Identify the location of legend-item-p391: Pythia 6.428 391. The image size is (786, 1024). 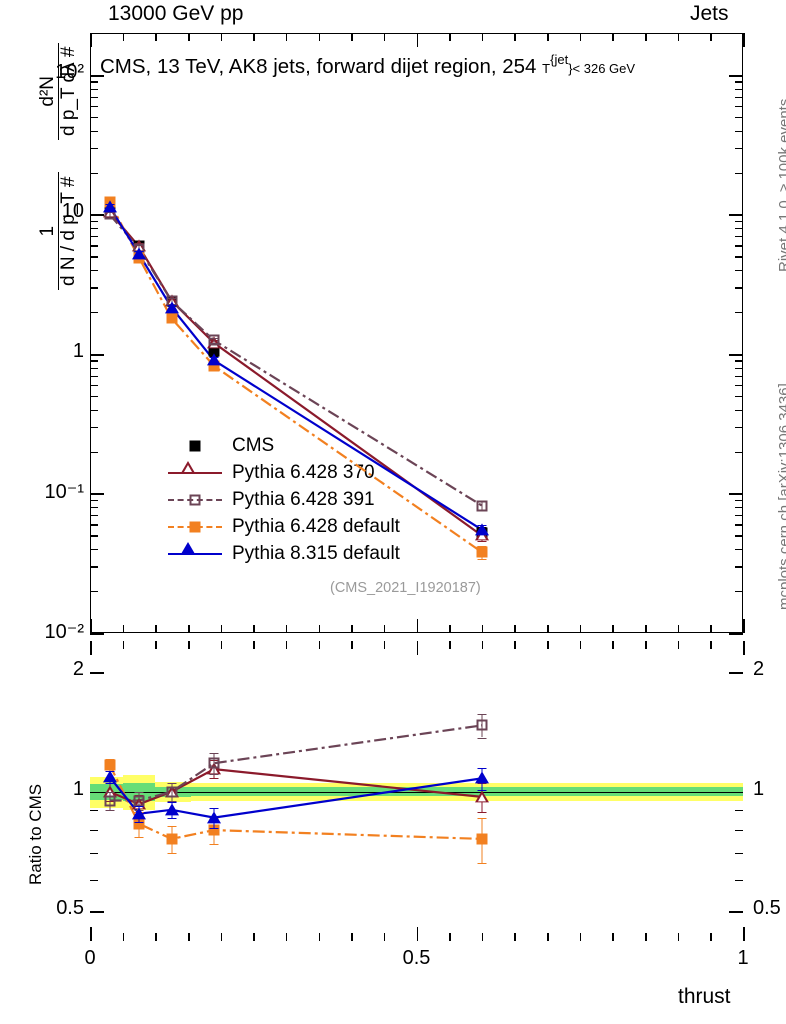
(284, 499).